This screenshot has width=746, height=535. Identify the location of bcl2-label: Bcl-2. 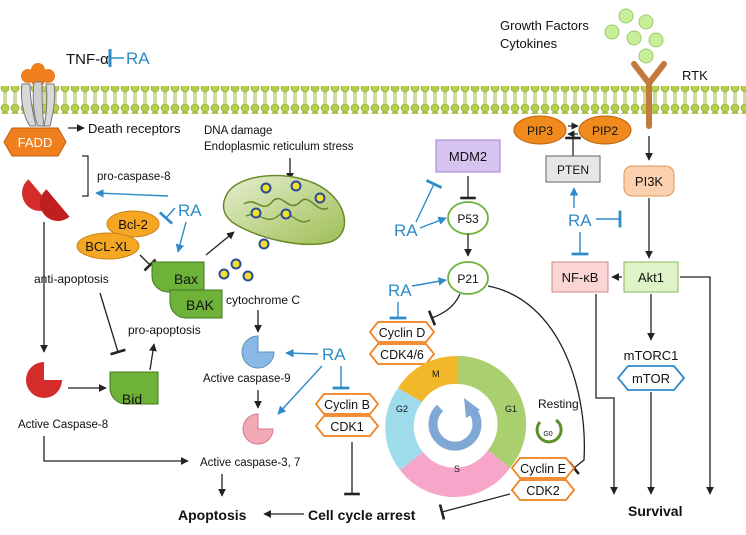
(133, 224).